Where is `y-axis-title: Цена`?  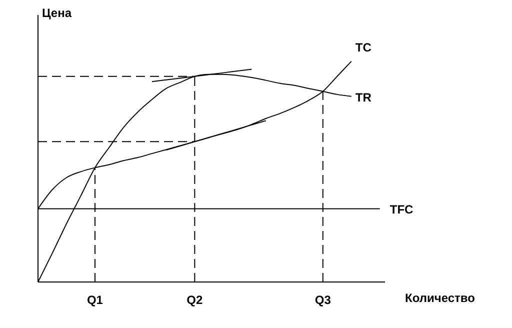 y-axis-title: Цена is located at coordinates (57, 13).